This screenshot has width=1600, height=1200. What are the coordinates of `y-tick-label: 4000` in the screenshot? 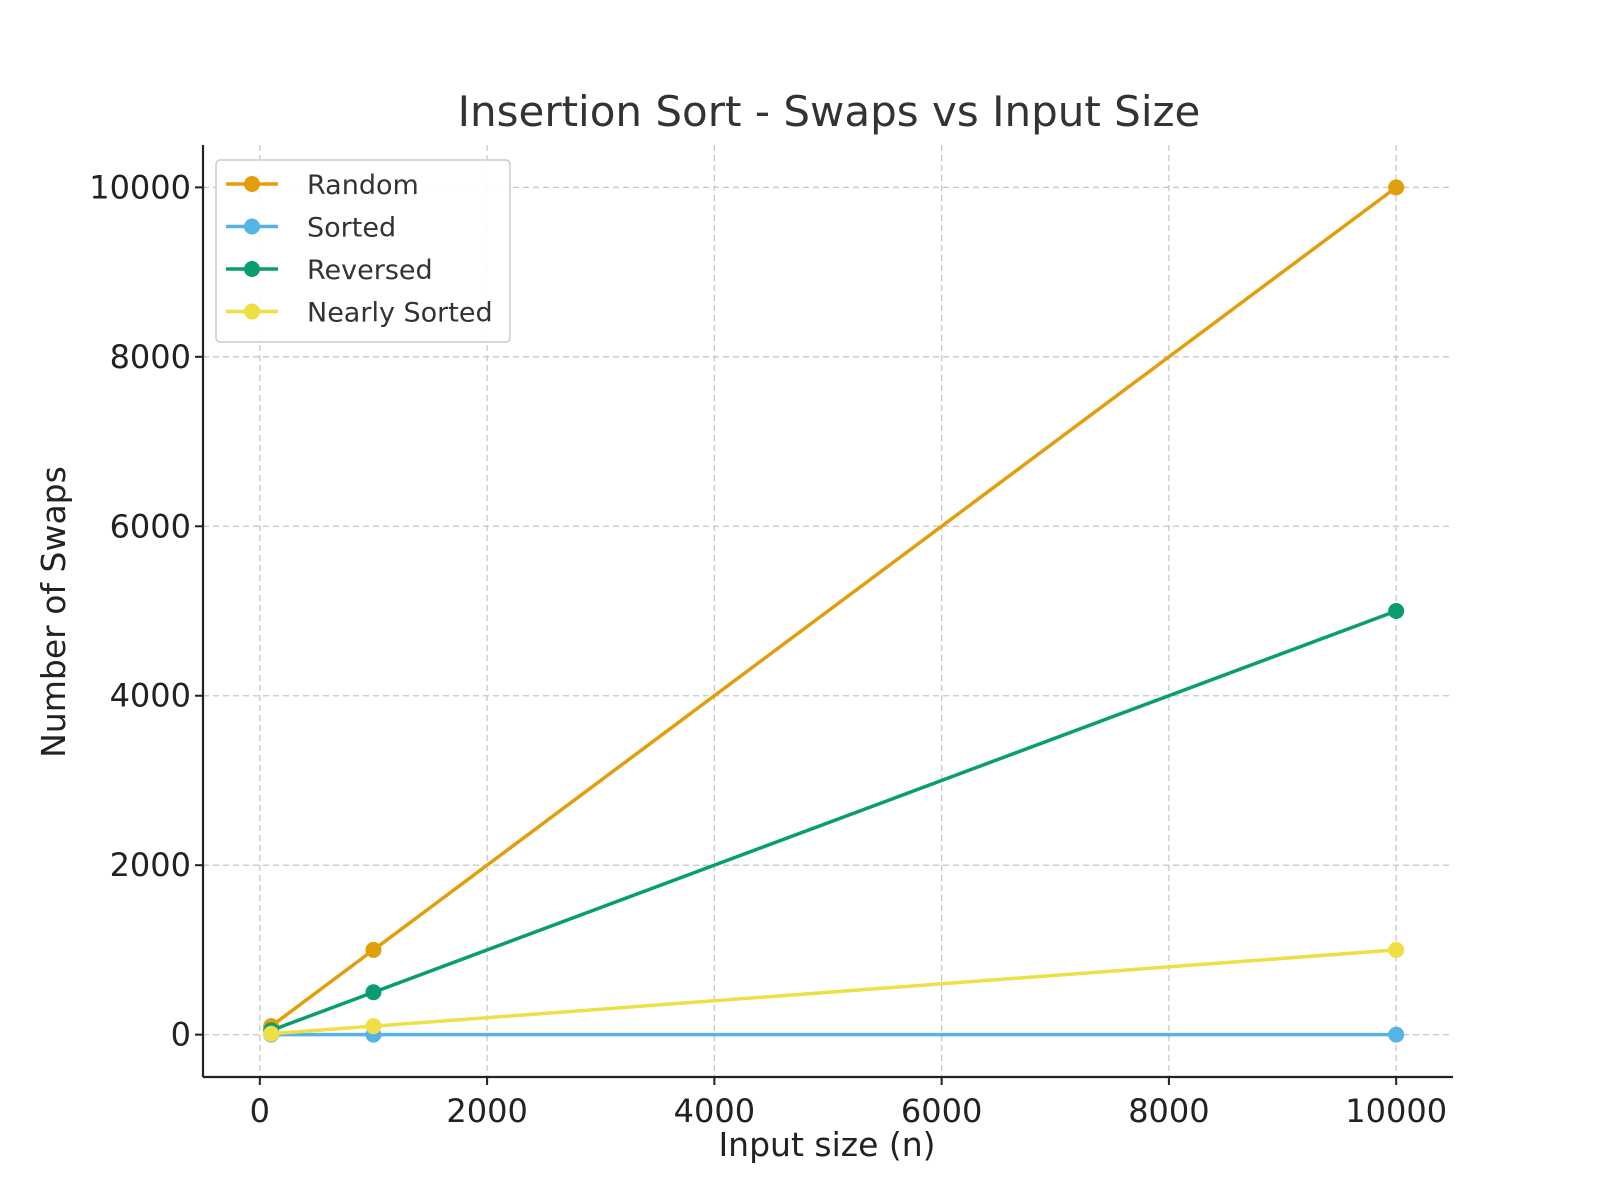 It's located at (150, 696).